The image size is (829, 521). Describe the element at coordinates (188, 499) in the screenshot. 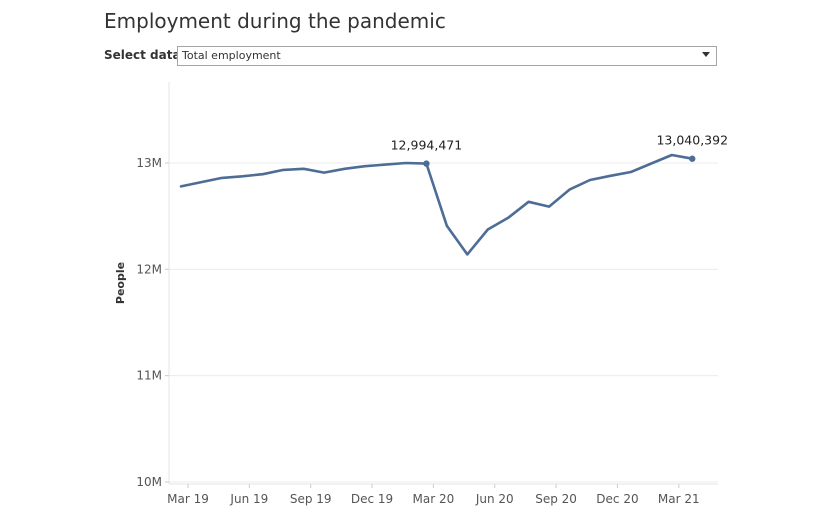

I see `x-tick-label: Mar 19` at that location.